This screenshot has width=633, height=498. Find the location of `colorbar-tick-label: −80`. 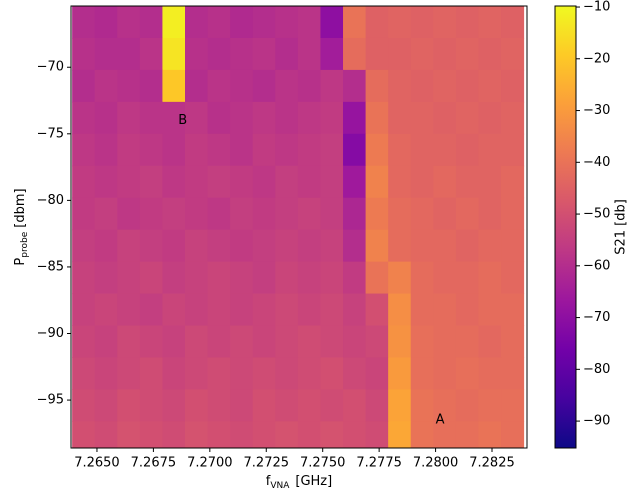

colorbar-tick-label: −80 is located at coordinates (596, 369).